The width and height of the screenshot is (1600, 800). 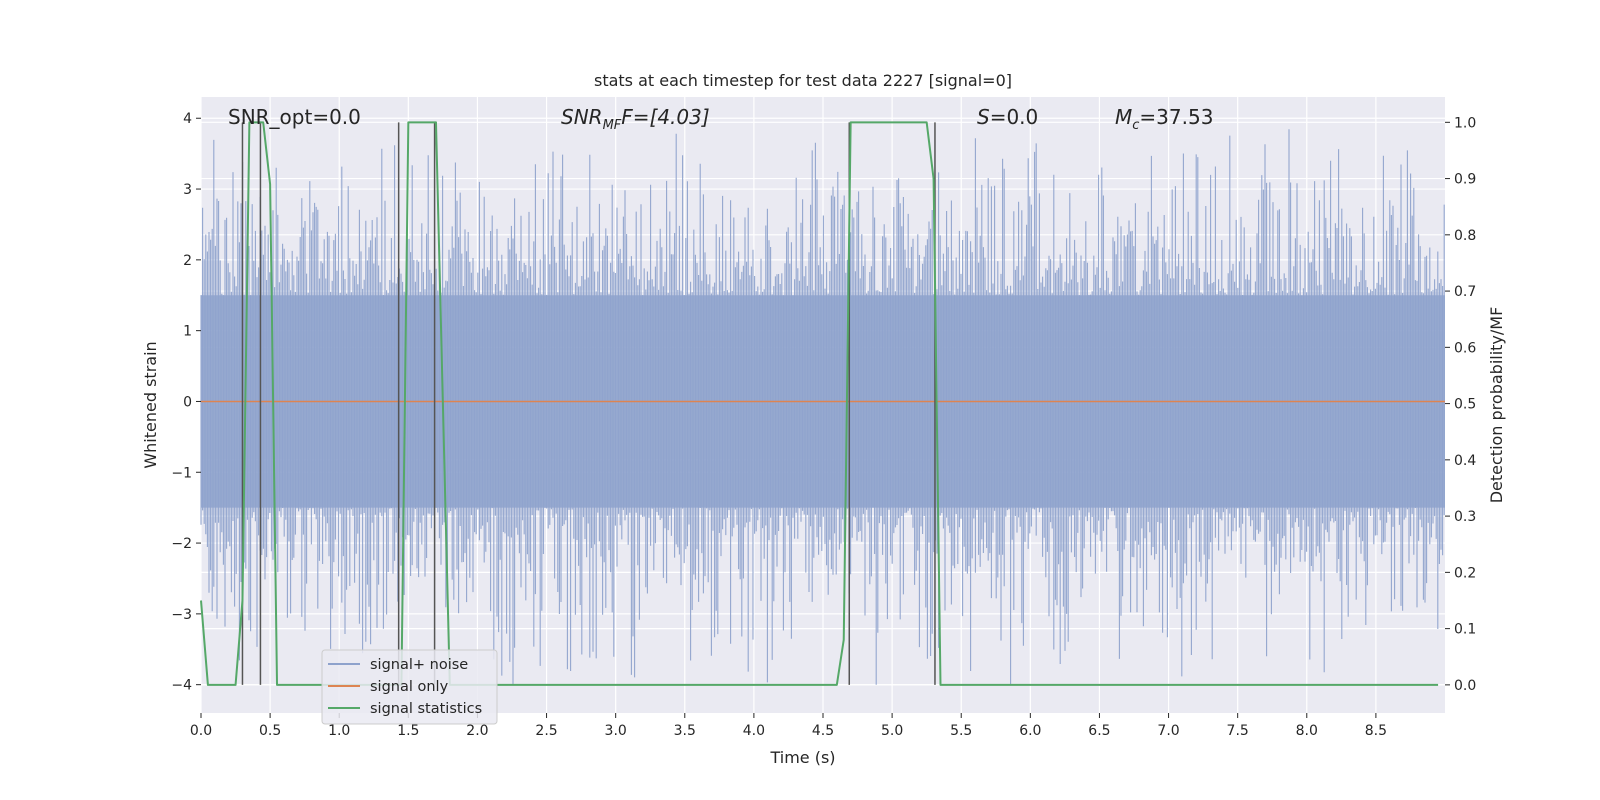 What do you see at coordinates (1465, 236) in the screenshot?
I see `y-right-tick-label: 0.8` at bounding box center [1465, 236].